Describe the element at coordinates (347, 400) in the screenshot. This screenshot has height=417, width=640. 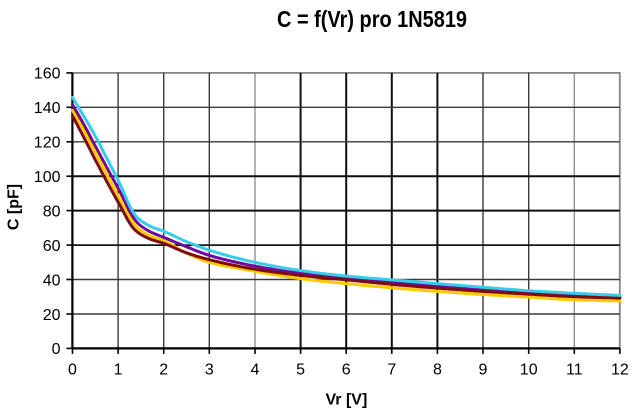
I see `svg-text: Vr [V]` at that location.